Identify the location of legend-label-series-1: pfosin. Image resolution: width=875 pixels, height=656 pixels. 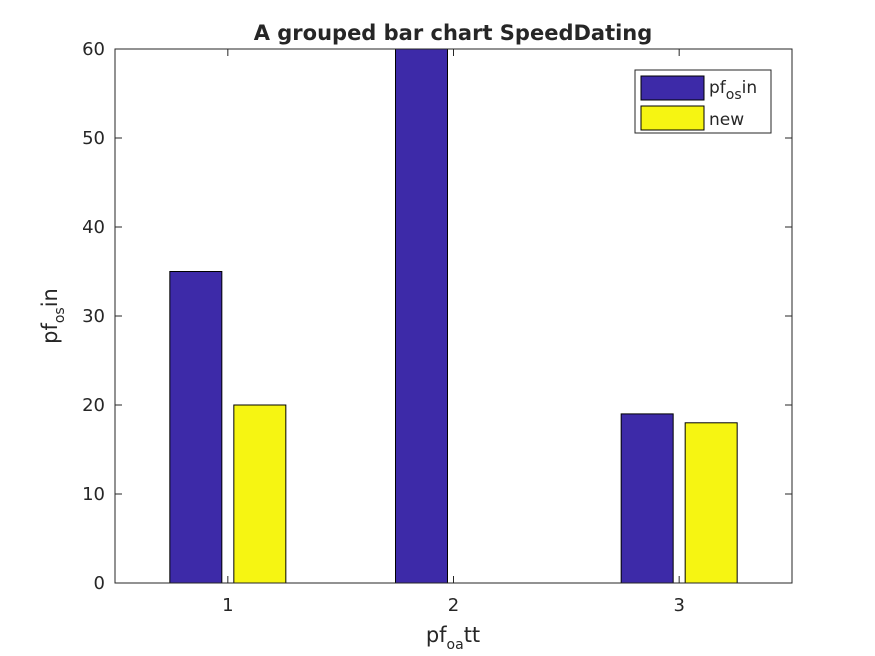
(733, 90).